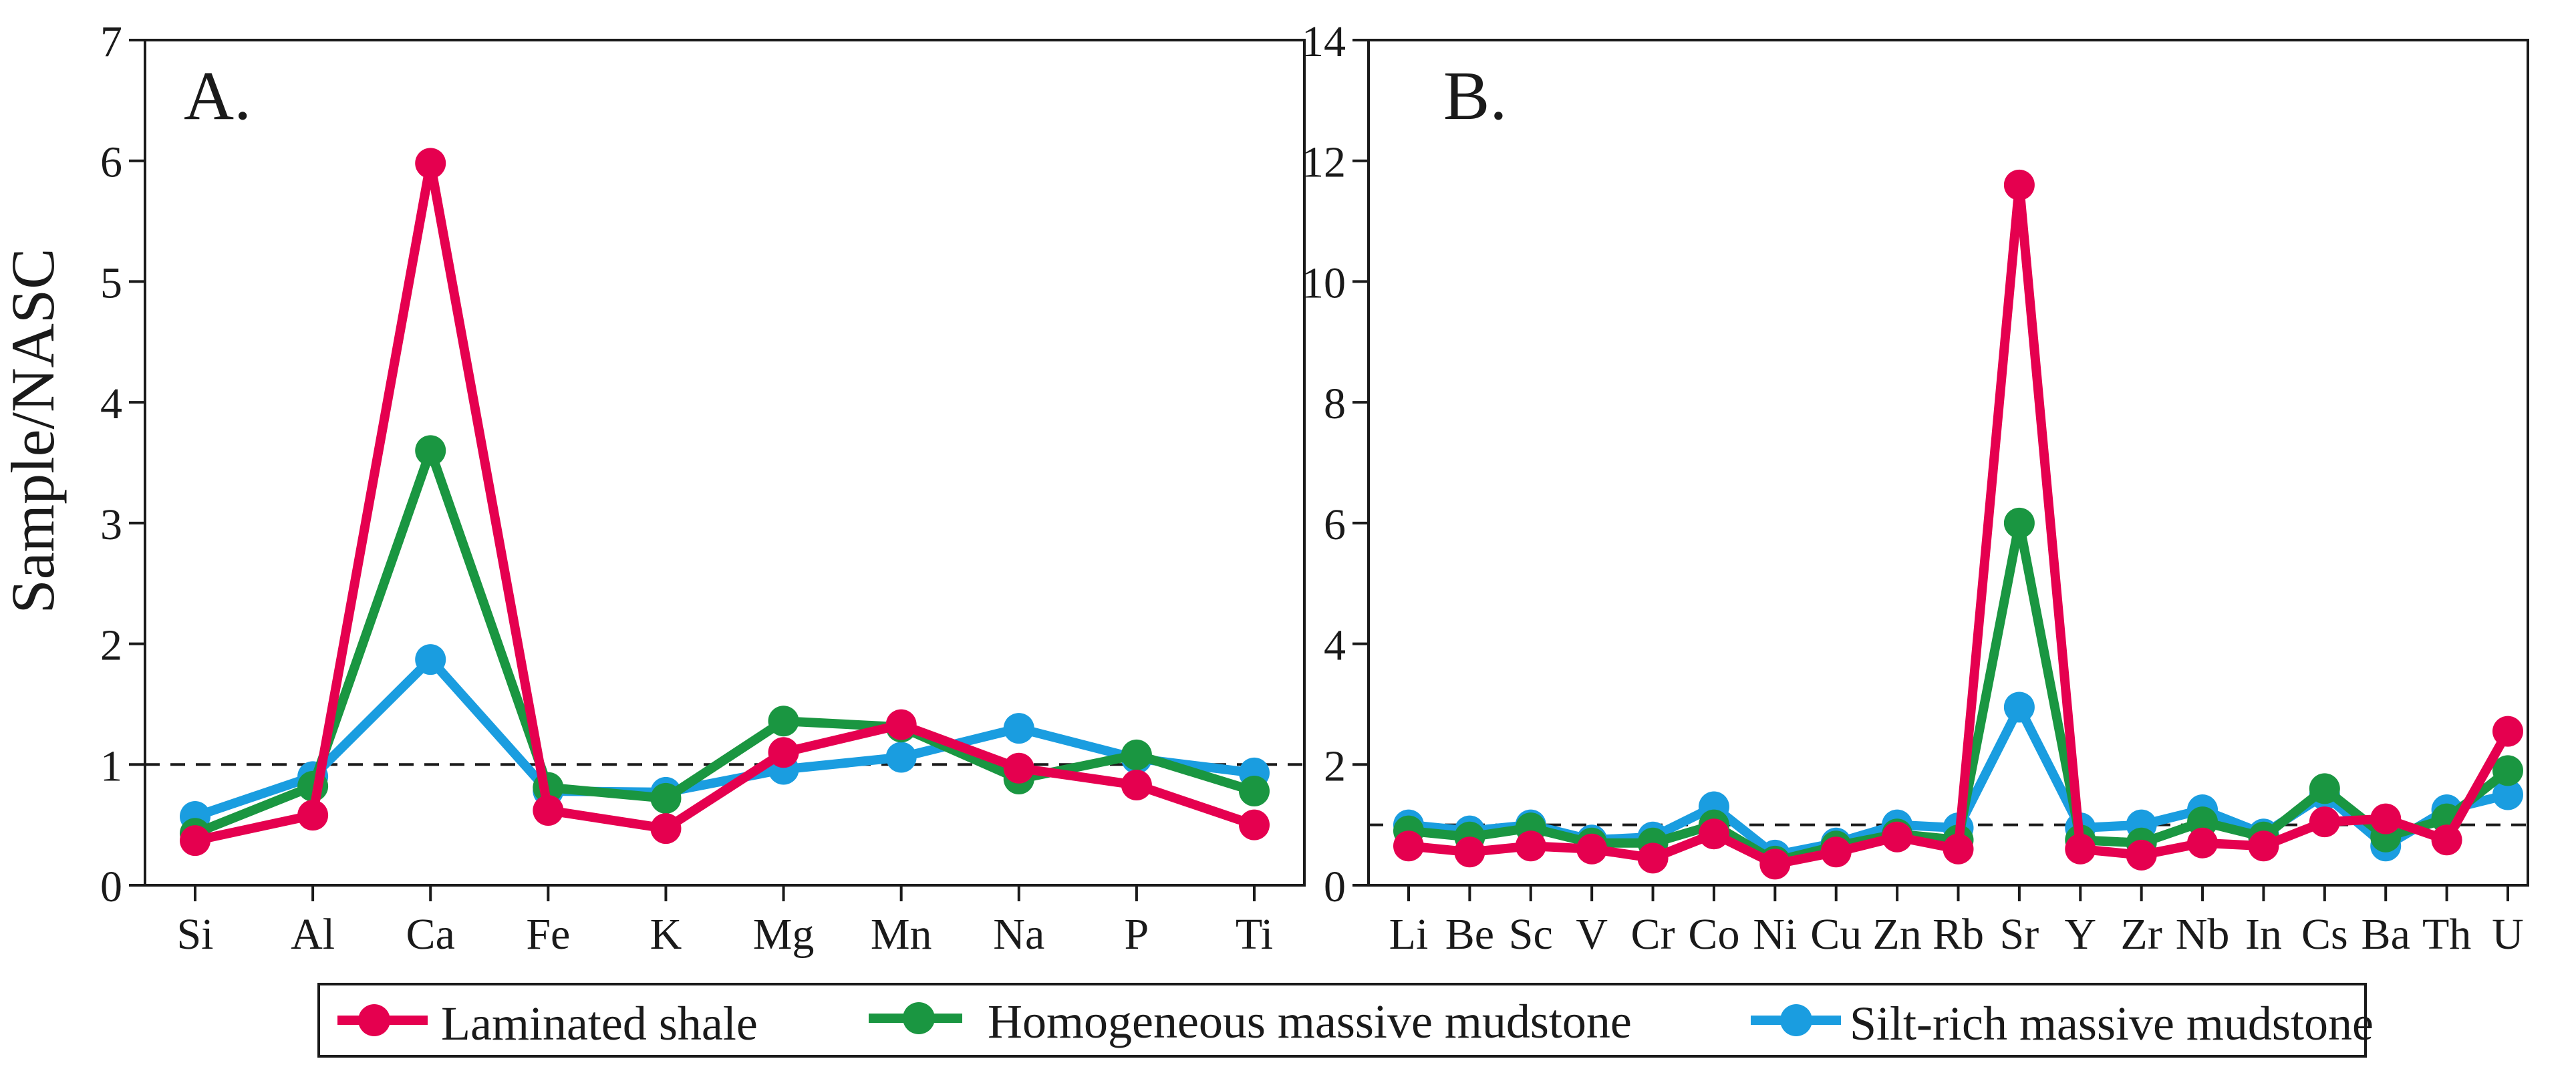  What do you see at coordinates (2386, 818) in the screenshot?
I see `panel-b-point-laminated-shale-ba` at bounding box center [2386, 818].